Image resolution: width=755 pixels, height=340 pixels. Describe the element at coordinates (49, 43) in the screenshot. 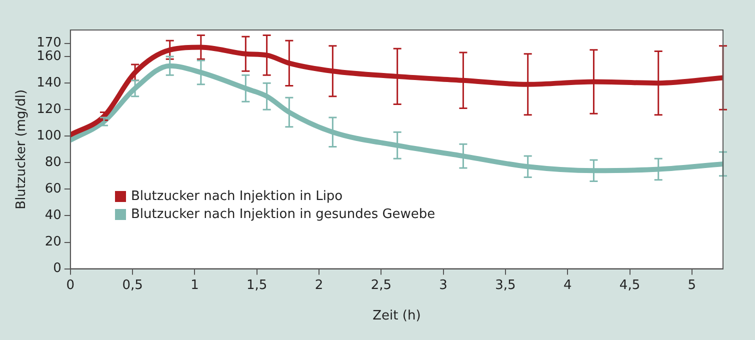

I see `y-tick-label: 170` at that location.